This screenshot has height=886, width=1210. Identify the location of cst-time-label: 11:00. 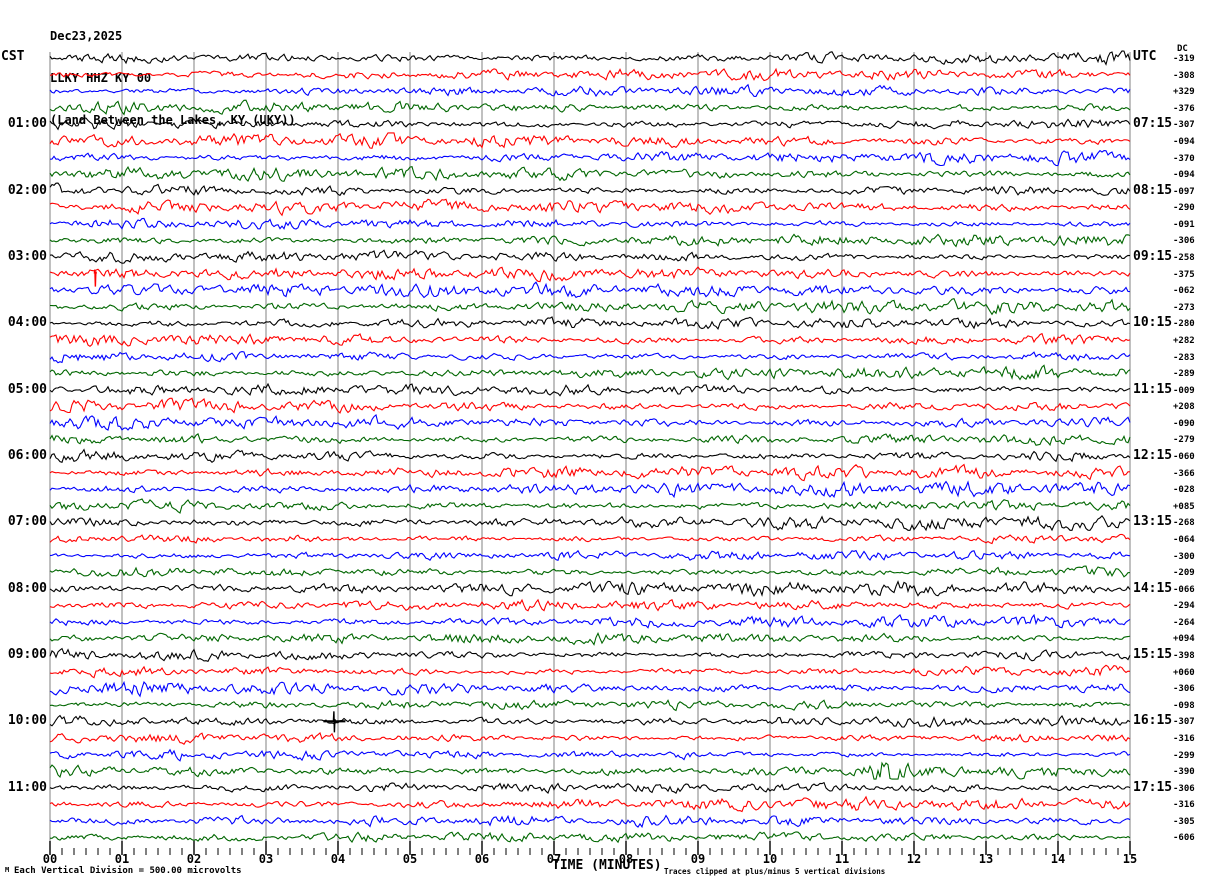
(27, 787).